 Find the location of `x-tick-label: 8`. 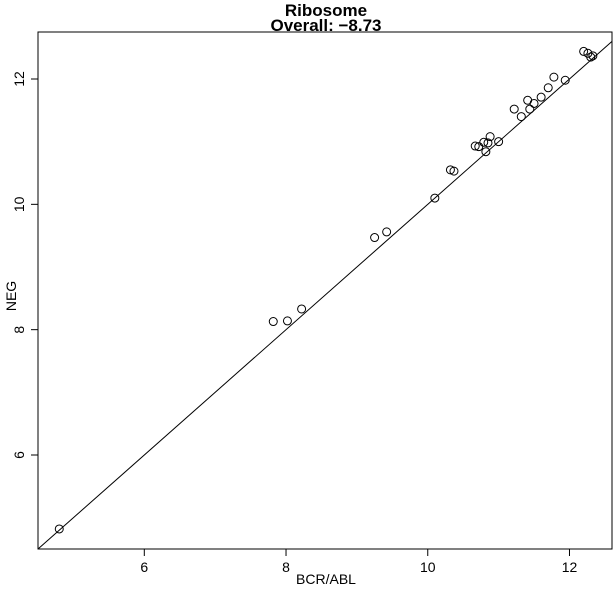

x-tick-label: 8 is located at coordinates (286, 567).